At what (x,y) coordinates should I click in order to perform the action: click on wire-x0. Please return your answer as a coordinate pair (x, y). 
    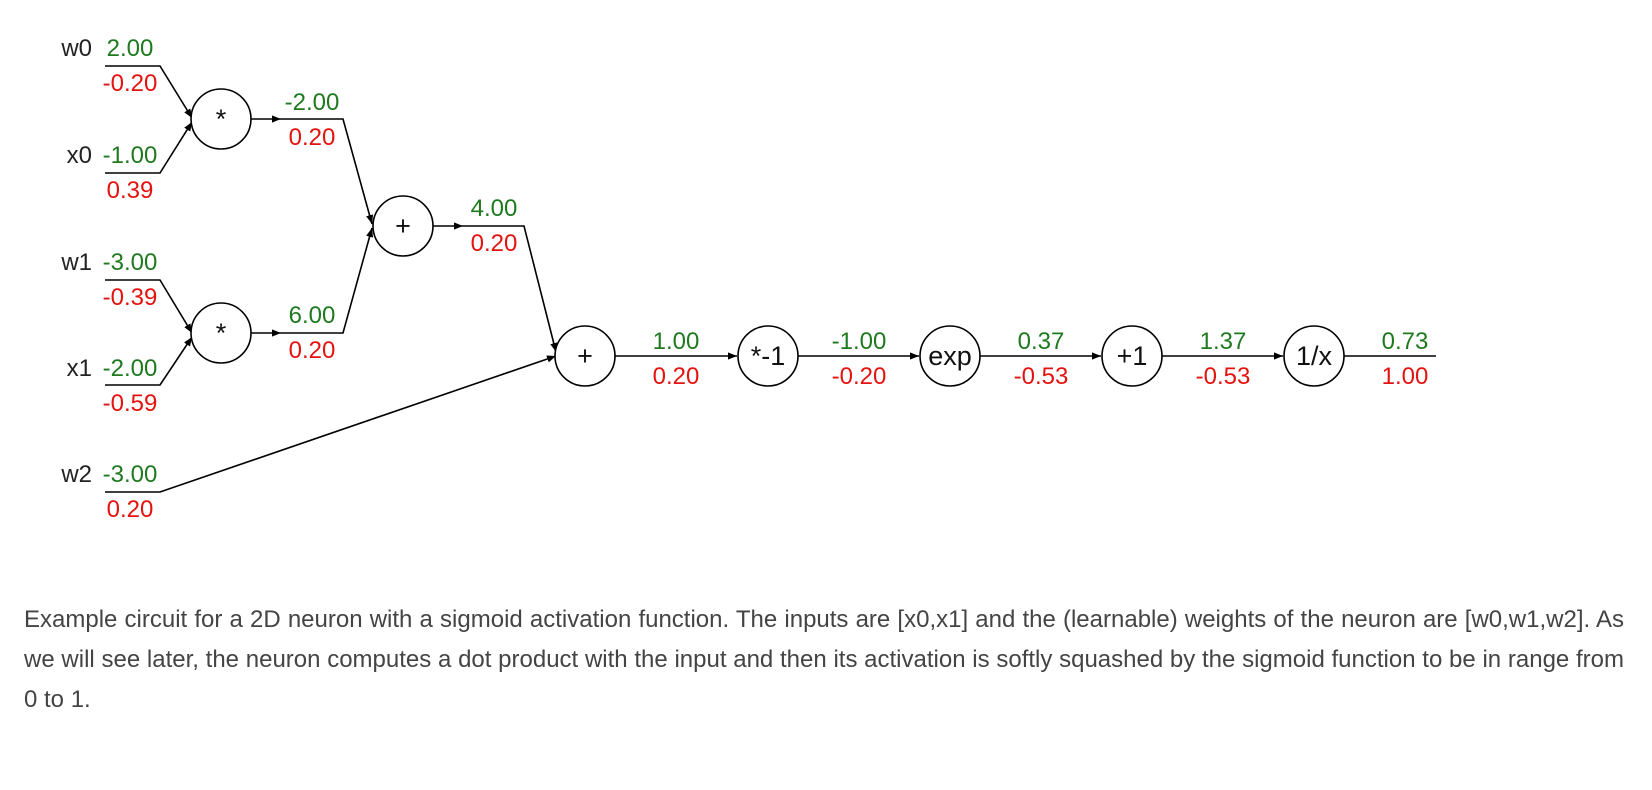
    Looking at the image, I should click on (149, 147).